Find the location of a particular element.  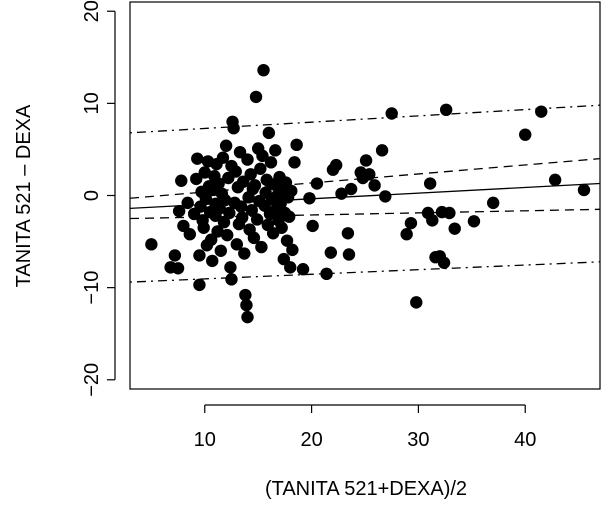

x-axis: 10 20 30 40 is located at coordinates (365, 427).